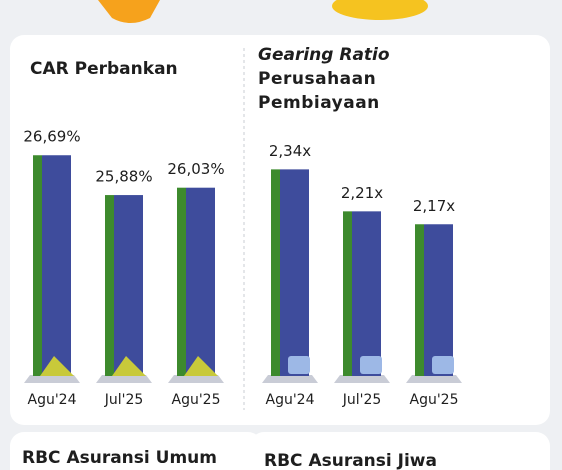 The image size is (562, 470). I want to click on chart-title: Gearing Ratio, so click(324, 55).